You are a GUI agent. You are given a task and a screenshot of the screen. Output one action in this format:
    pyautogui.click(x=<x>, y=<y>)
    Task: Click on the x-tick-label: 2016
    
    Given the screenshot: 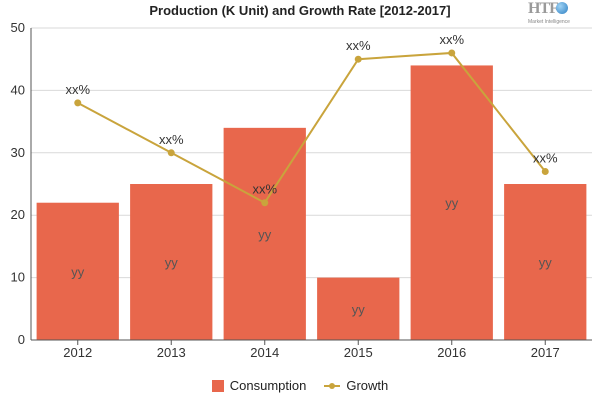 What is the action you would take?
    pyautogui.click(x=451, y=352)
    